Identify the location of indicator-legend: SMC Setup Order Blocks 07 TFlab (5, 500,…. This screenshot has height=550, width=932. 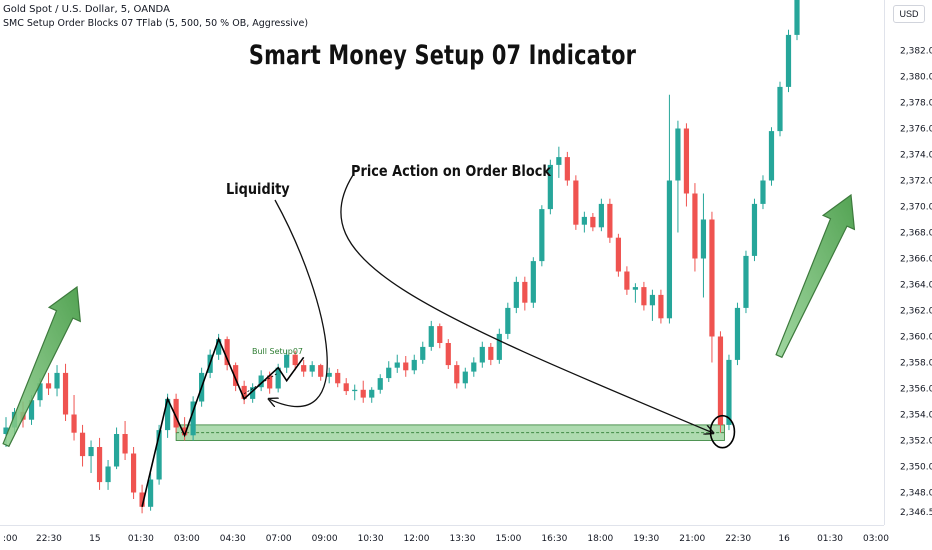
(156, 23).